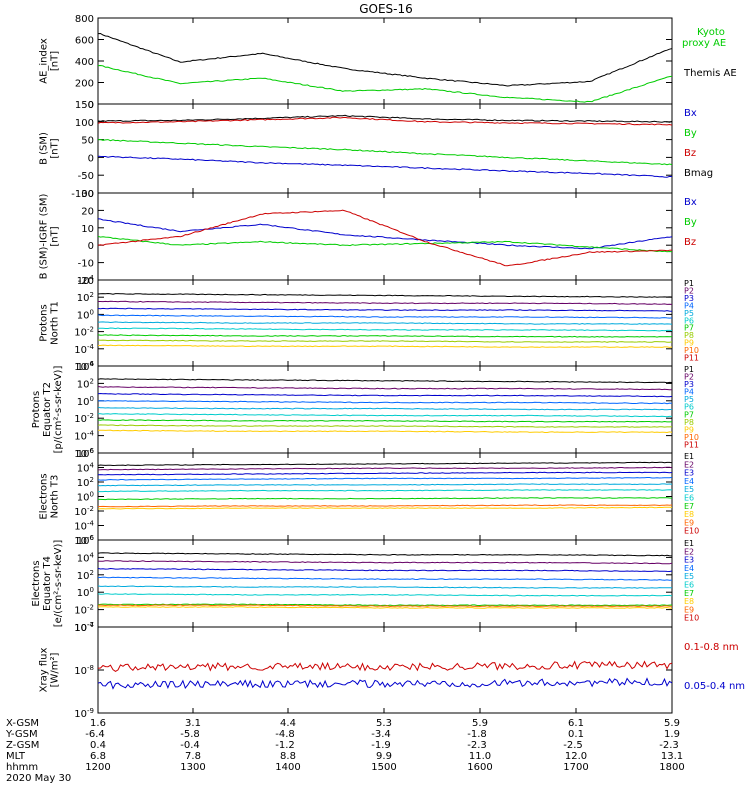  Describe the element at coordinates (385, 329) in the screenshot. I see `series-line-P6` at that location.